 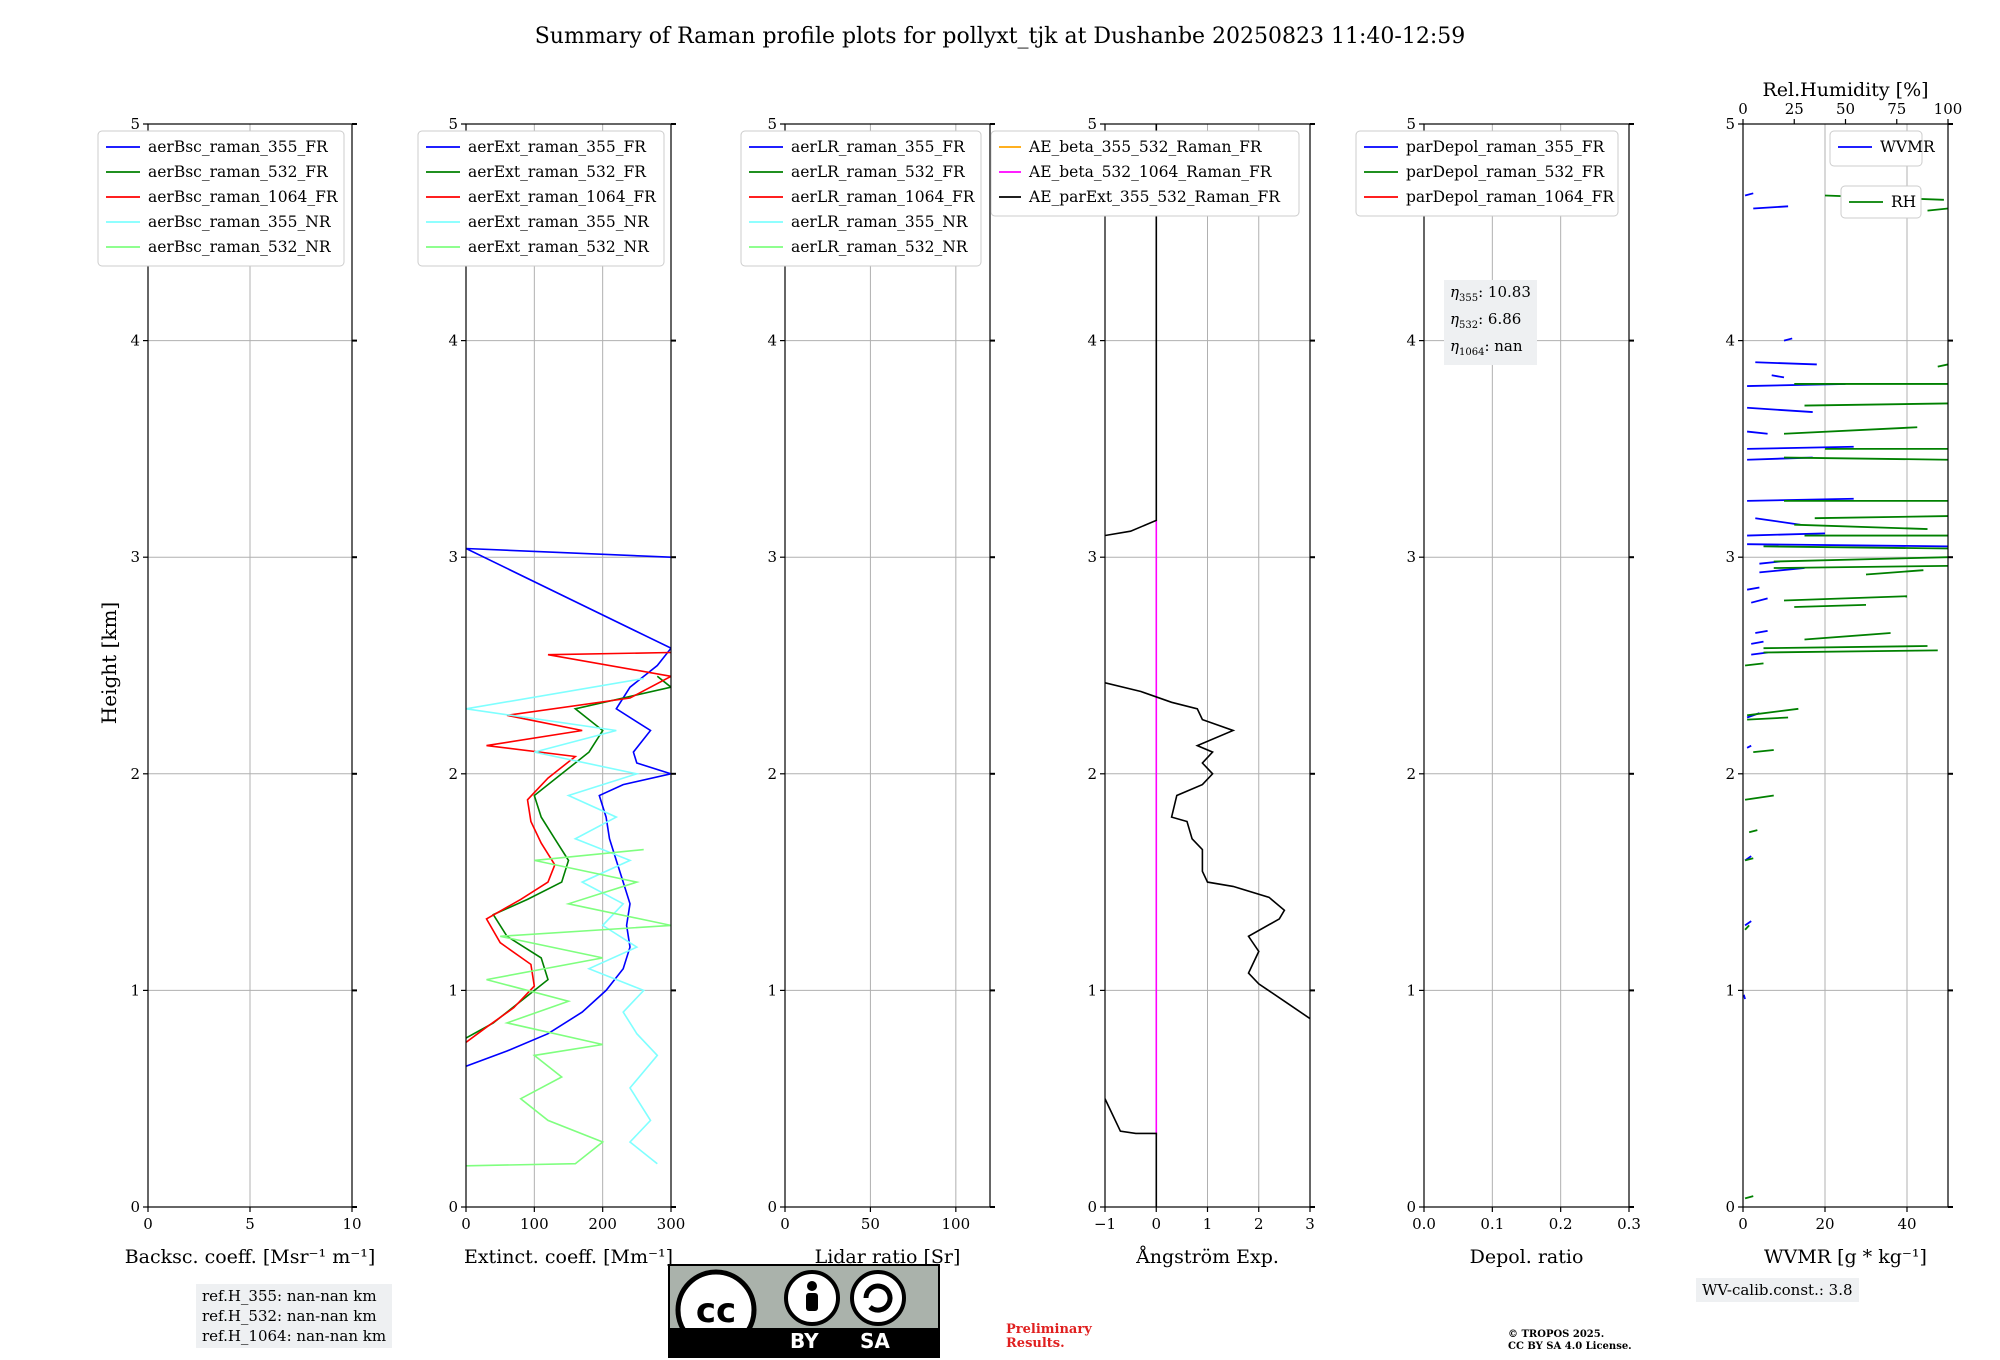 I want to click on cc-by-label: BY, so click(x=804, y=1341).